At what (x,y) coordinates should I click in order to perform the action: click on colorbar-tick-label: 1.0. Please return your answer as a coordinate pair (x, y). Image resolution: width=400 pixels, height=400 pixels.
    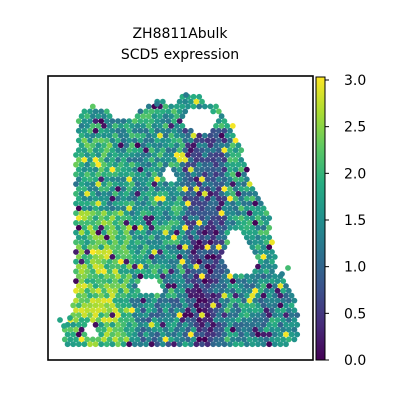
    Looking at the image, I should click on (355, 268).